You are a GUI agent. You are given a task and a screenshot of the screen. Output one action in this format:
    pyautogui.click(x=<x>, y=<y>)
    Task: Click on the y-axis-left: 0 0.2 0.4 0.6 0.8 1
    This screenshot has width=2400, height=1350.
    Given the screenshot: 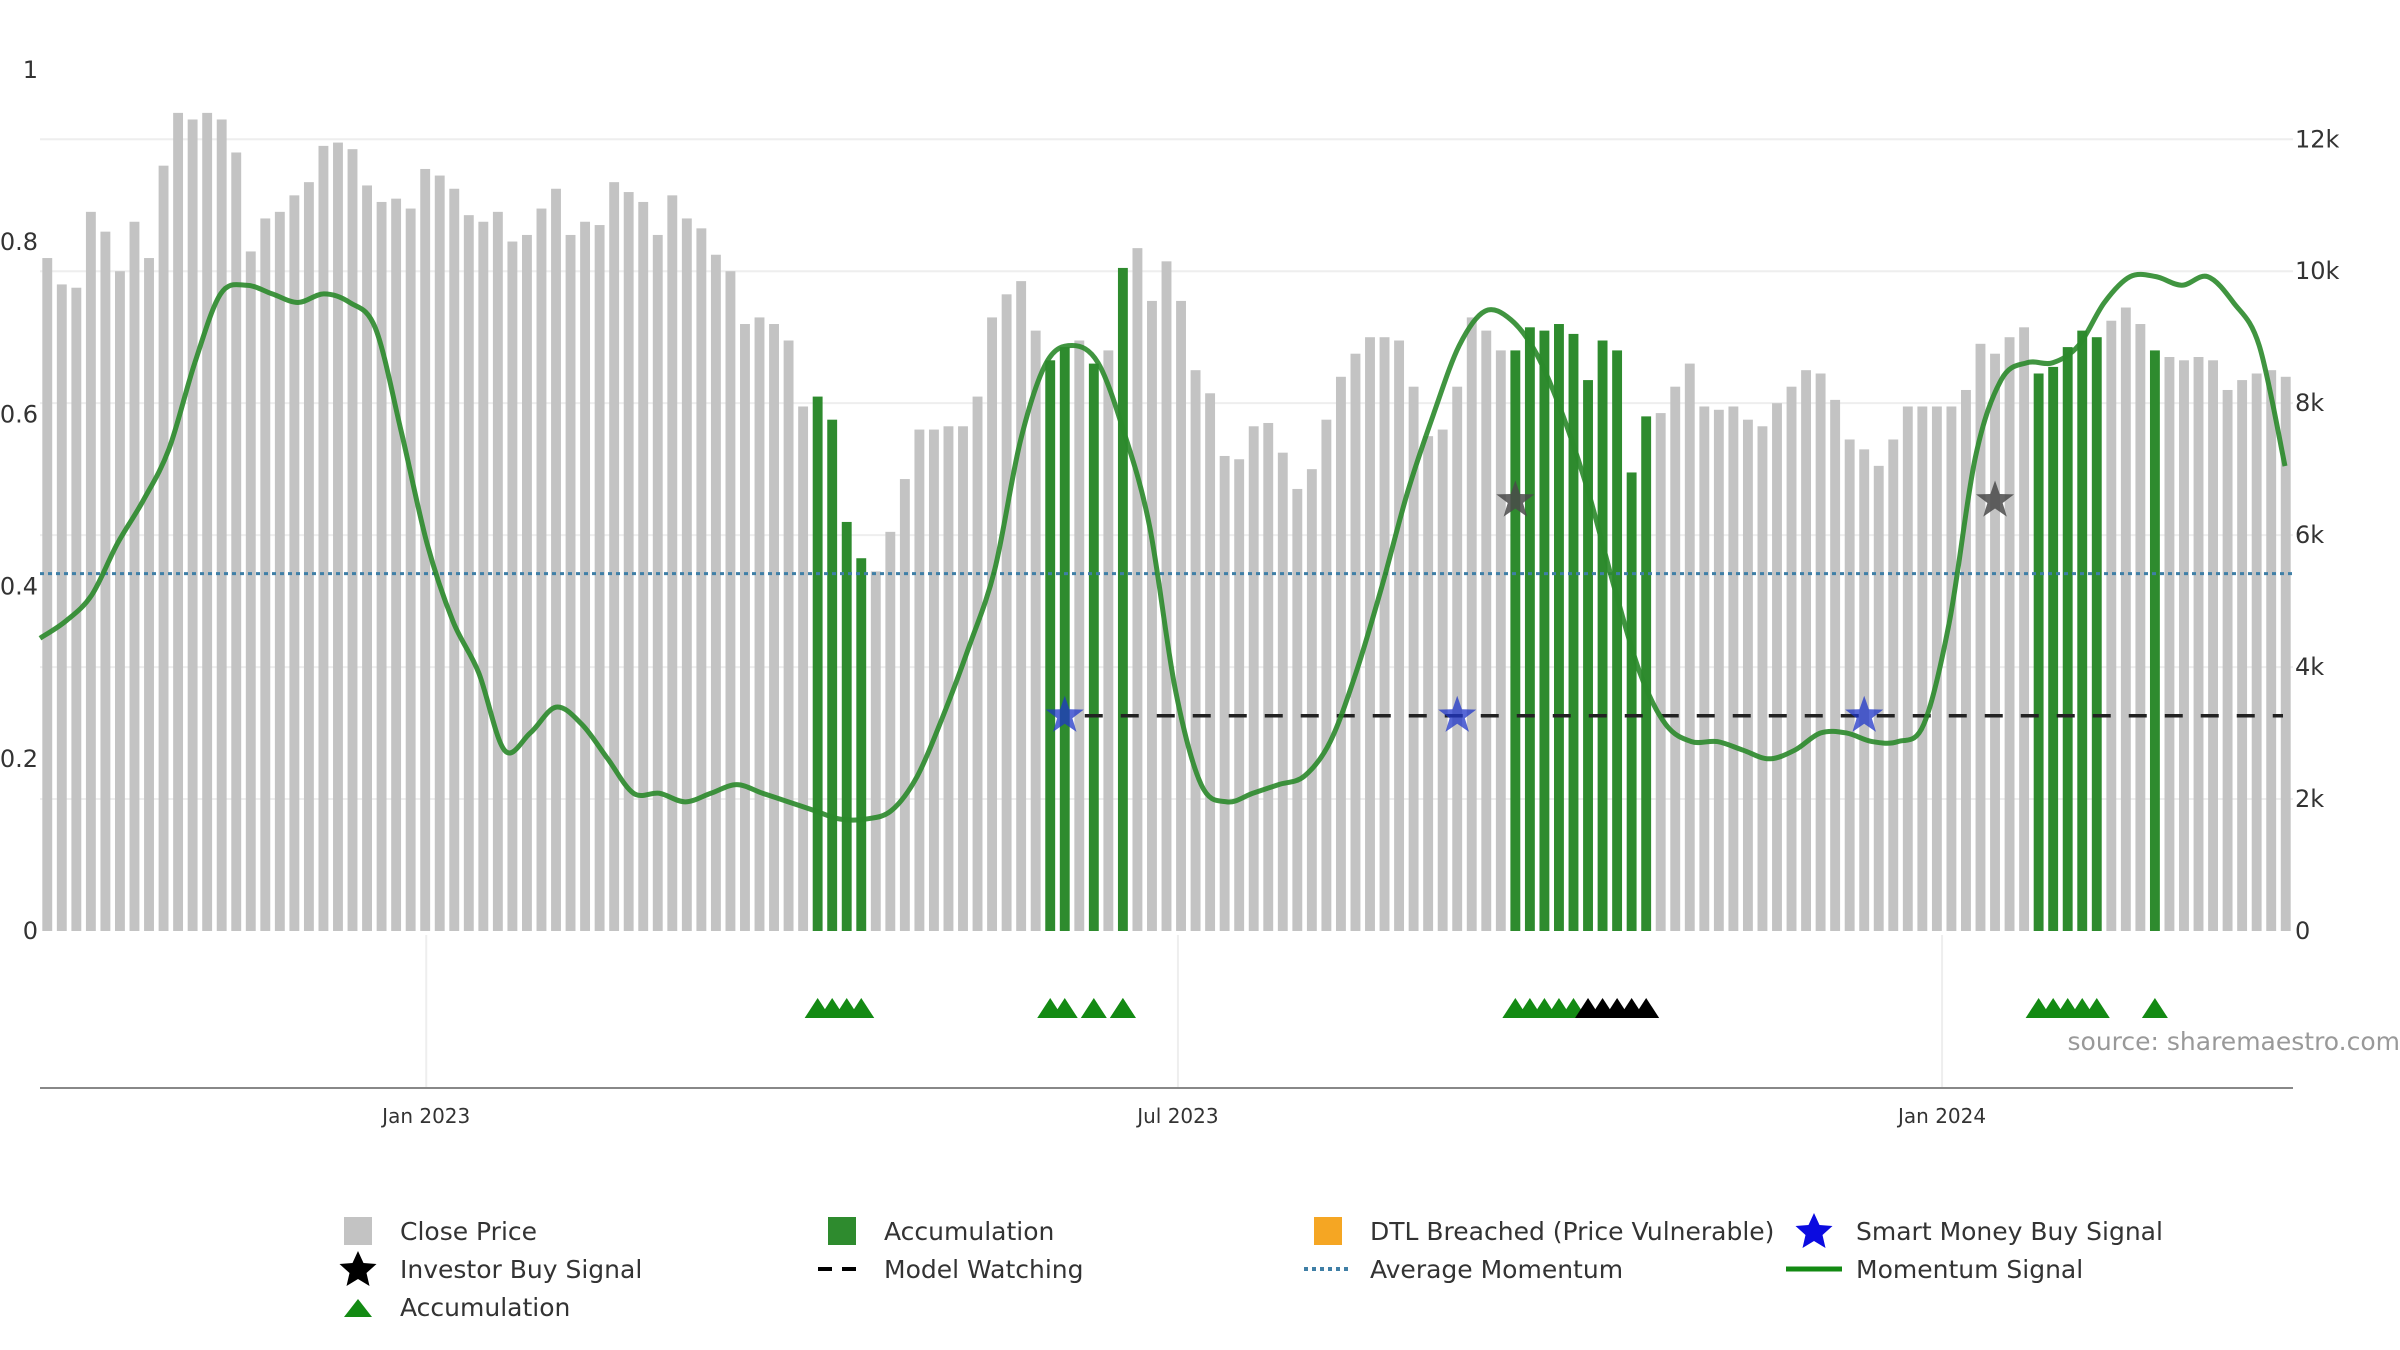 What is the action you would take?
    pyautogui.click(x=19, y=500)
    